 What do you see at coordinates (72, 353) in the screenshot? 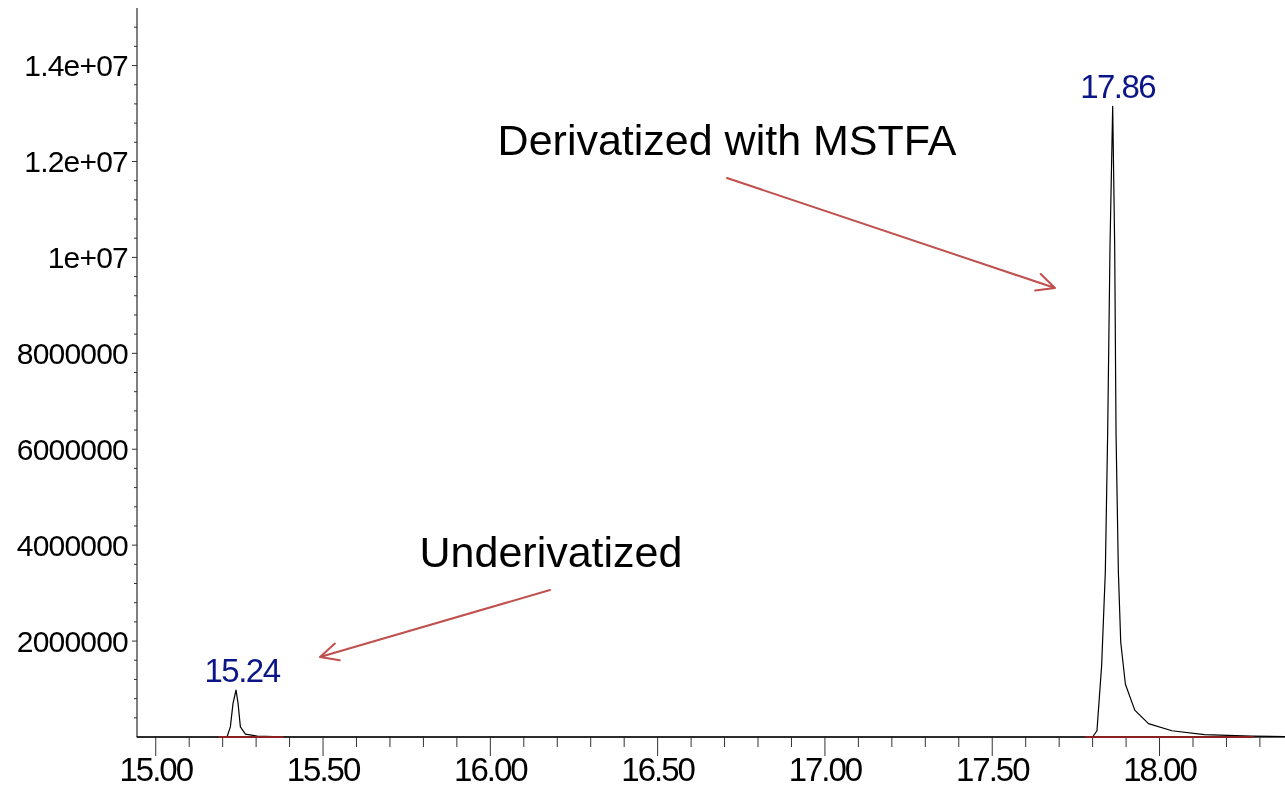
I see `y-tick-label: 8000000` at bounding box center [72, 353].